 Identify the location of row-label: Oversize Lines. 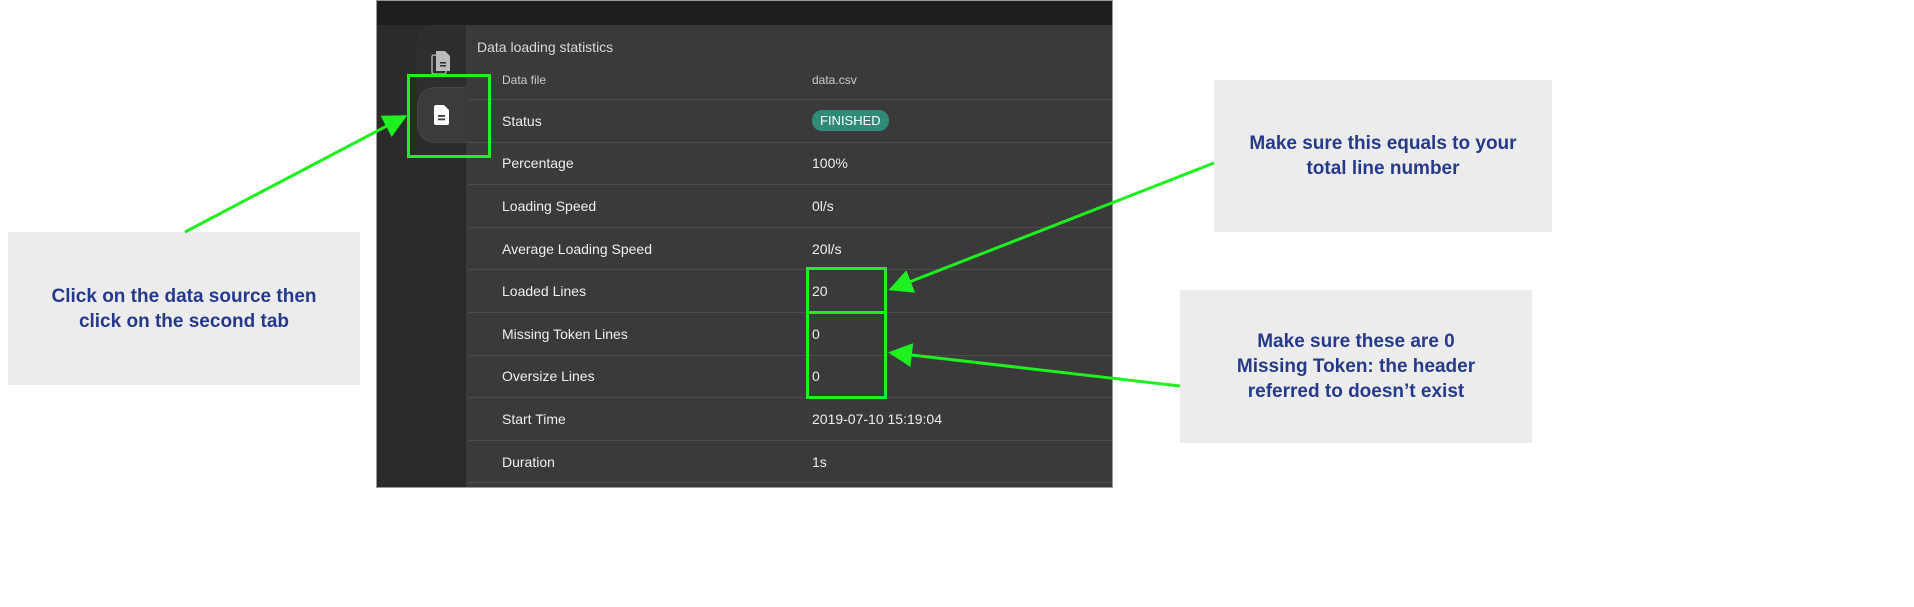
(548, 376).